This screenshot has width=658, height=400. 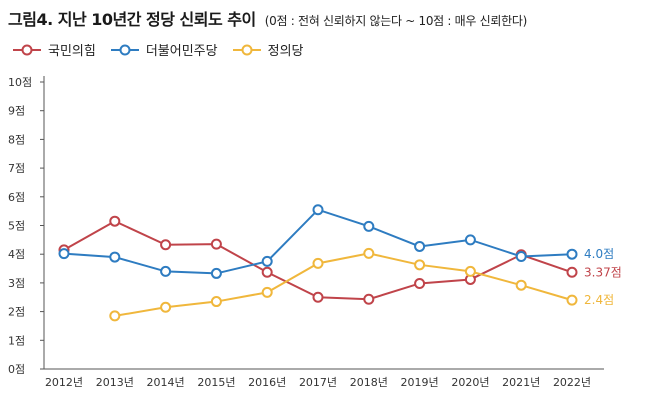 What do you see at coordinates (396, 21) in the screenshot?
I see `chart-subtitle: (0점 : 전혀 신뢰하지 않는다 ~ 10점 : 매우 신뢰한다)` at bounding box center [396, 21].